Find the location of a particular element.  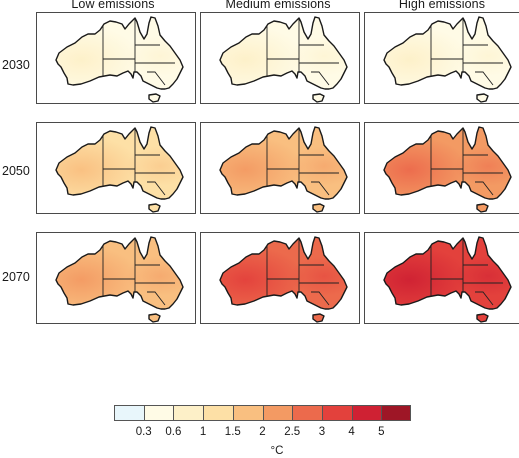

map-panel-2050-medium is located at coordinates (280, 168).